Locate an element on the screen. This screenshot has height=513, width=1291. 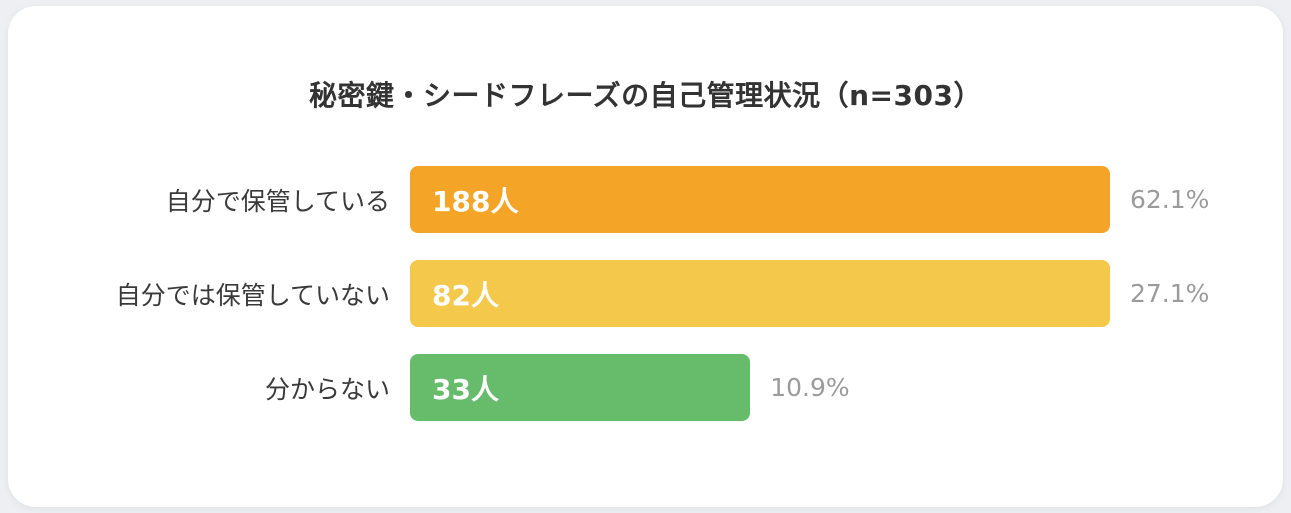
bar: 33人 is located at coordinates (580, 387).